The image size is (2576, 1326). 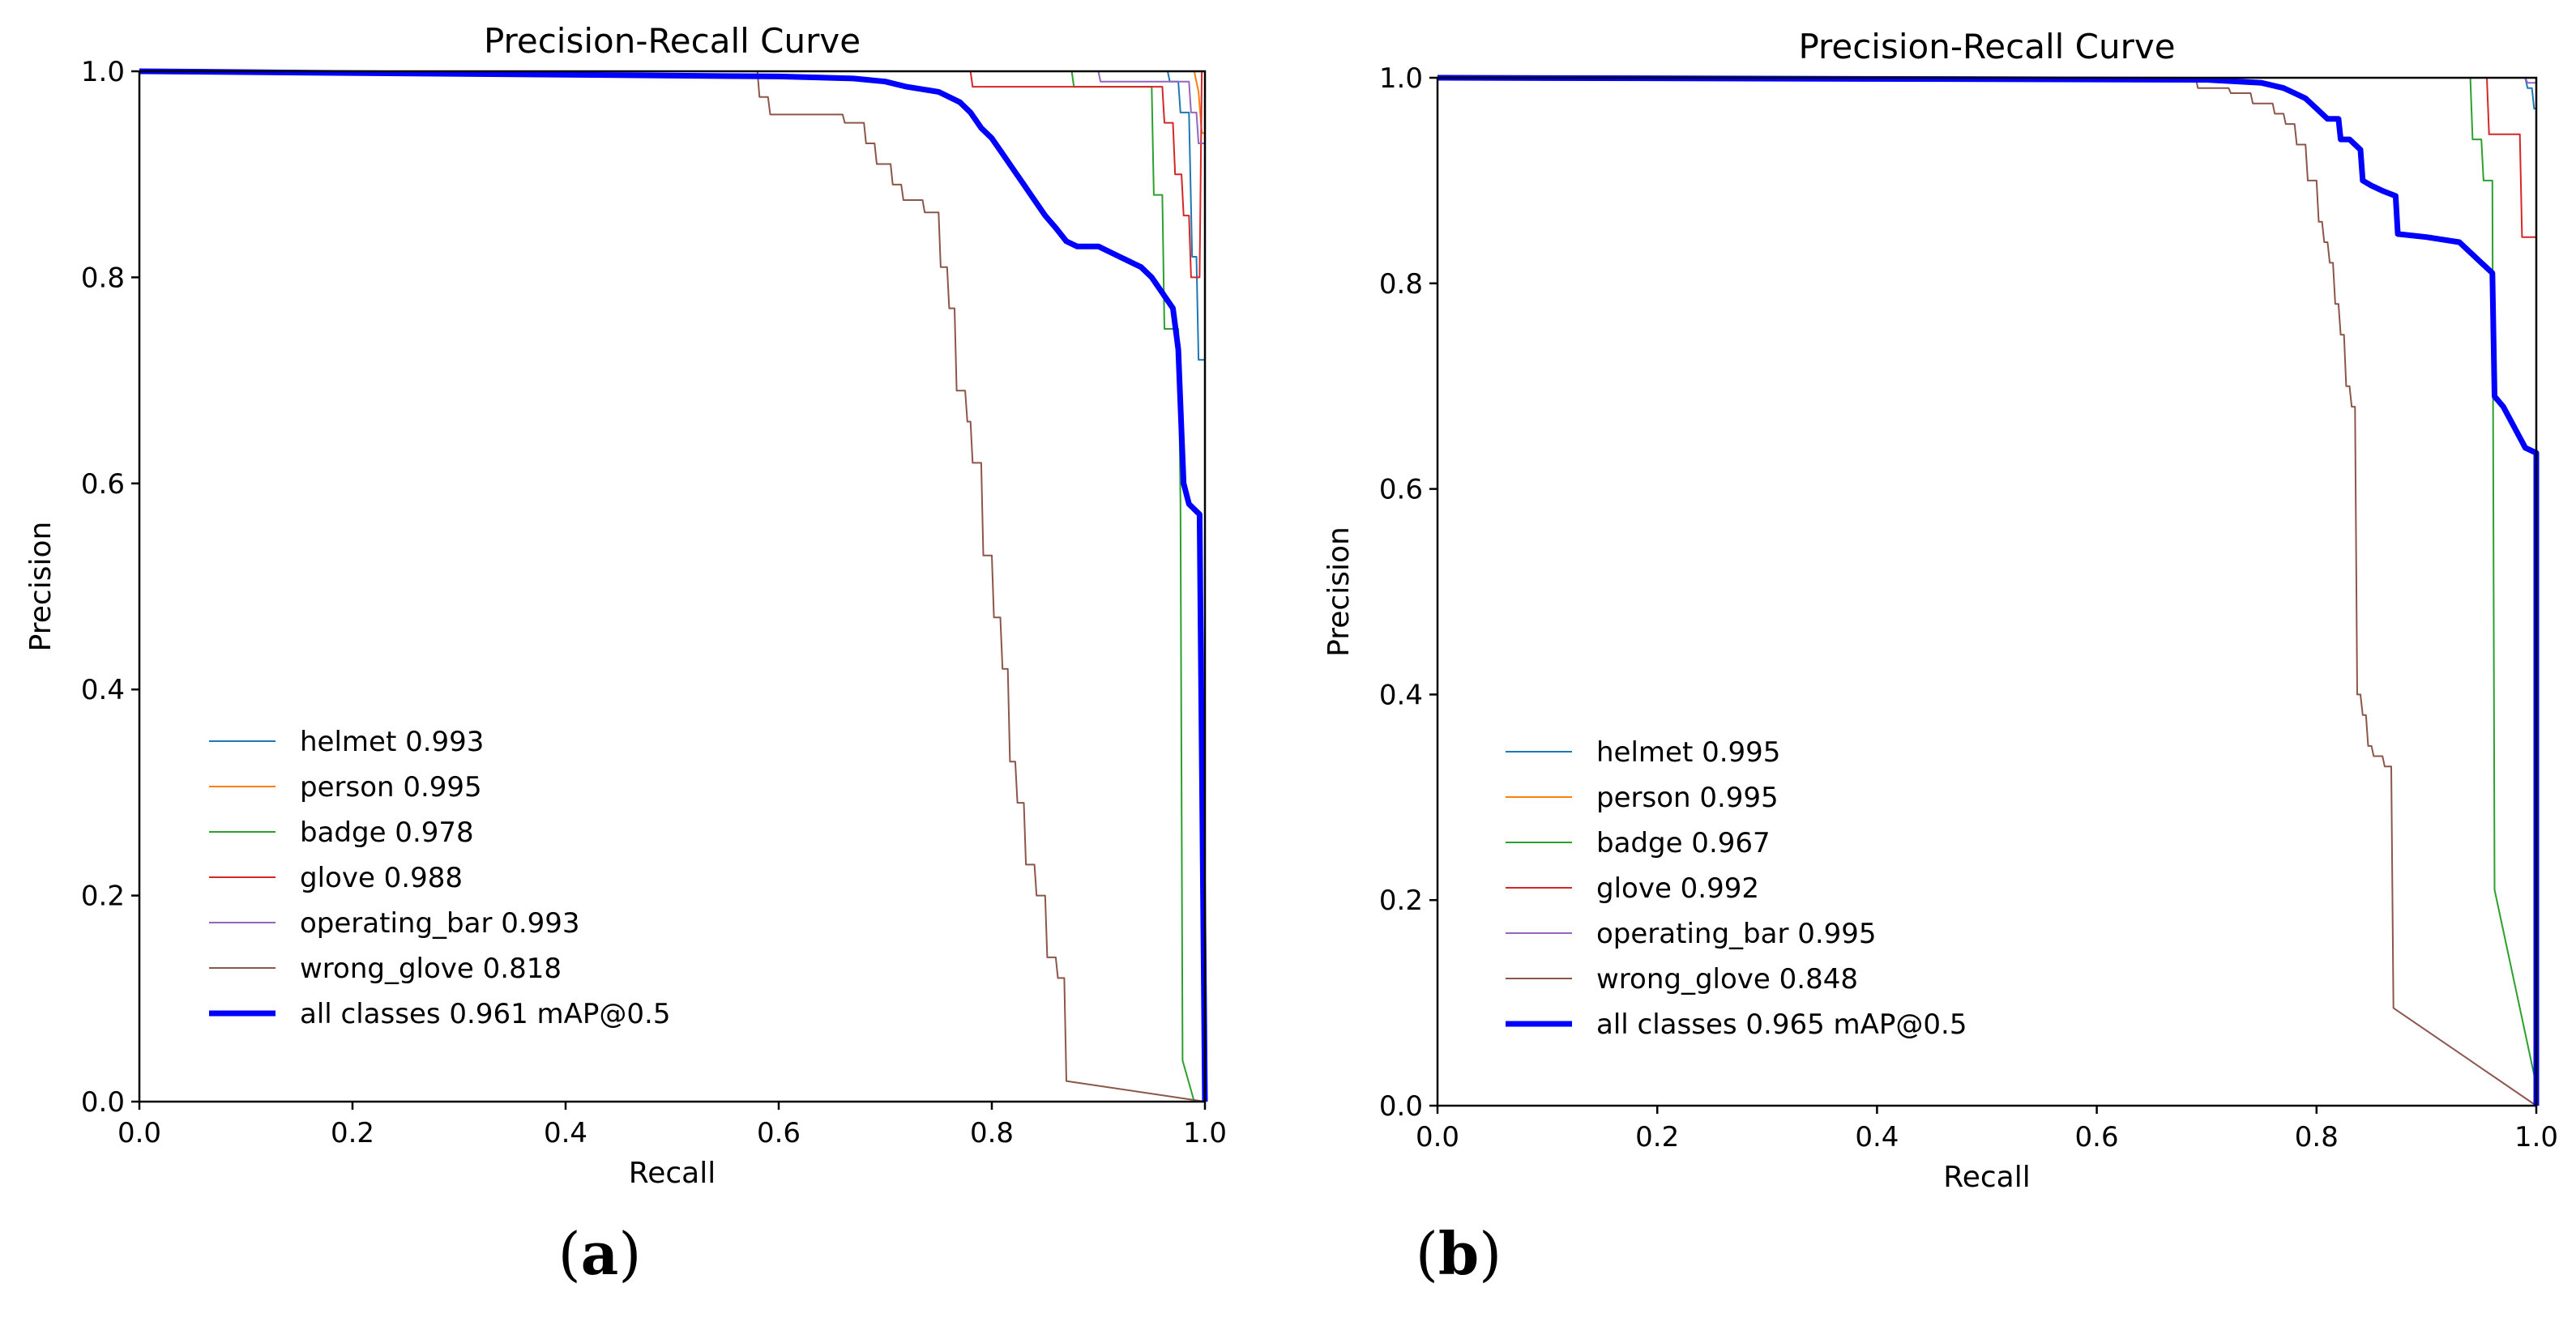 I want to click on caption-a: (a), so click(x=600, y=1253).